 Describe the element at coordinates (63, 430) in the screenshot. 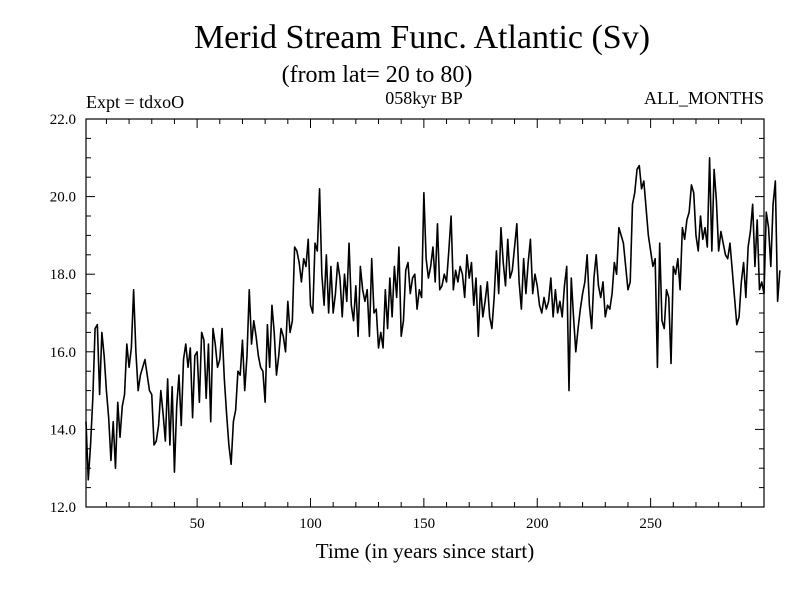

I see `y-tick-label: 14.0` at that location.